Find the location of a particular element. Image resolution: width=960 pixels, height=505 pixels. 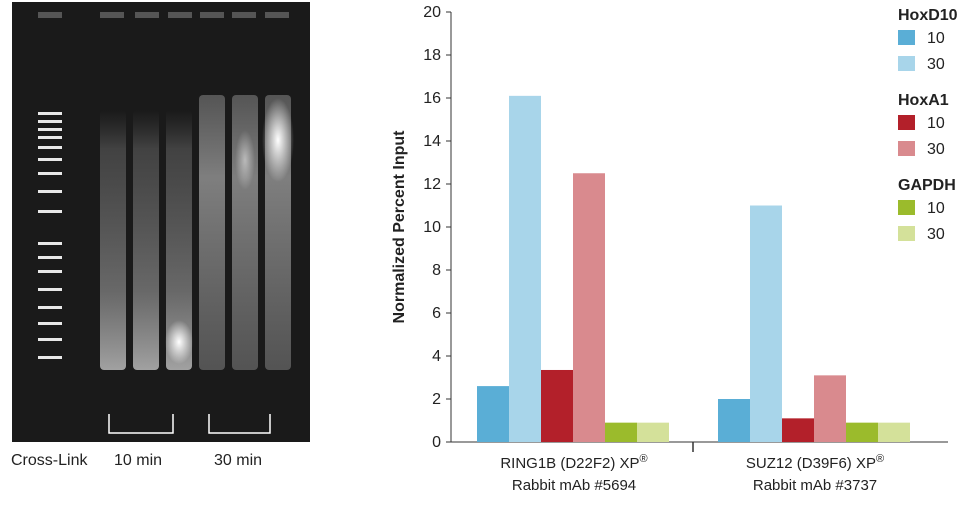

legend-title-gapdh: GAPDH is located at coordinates (927, 185).